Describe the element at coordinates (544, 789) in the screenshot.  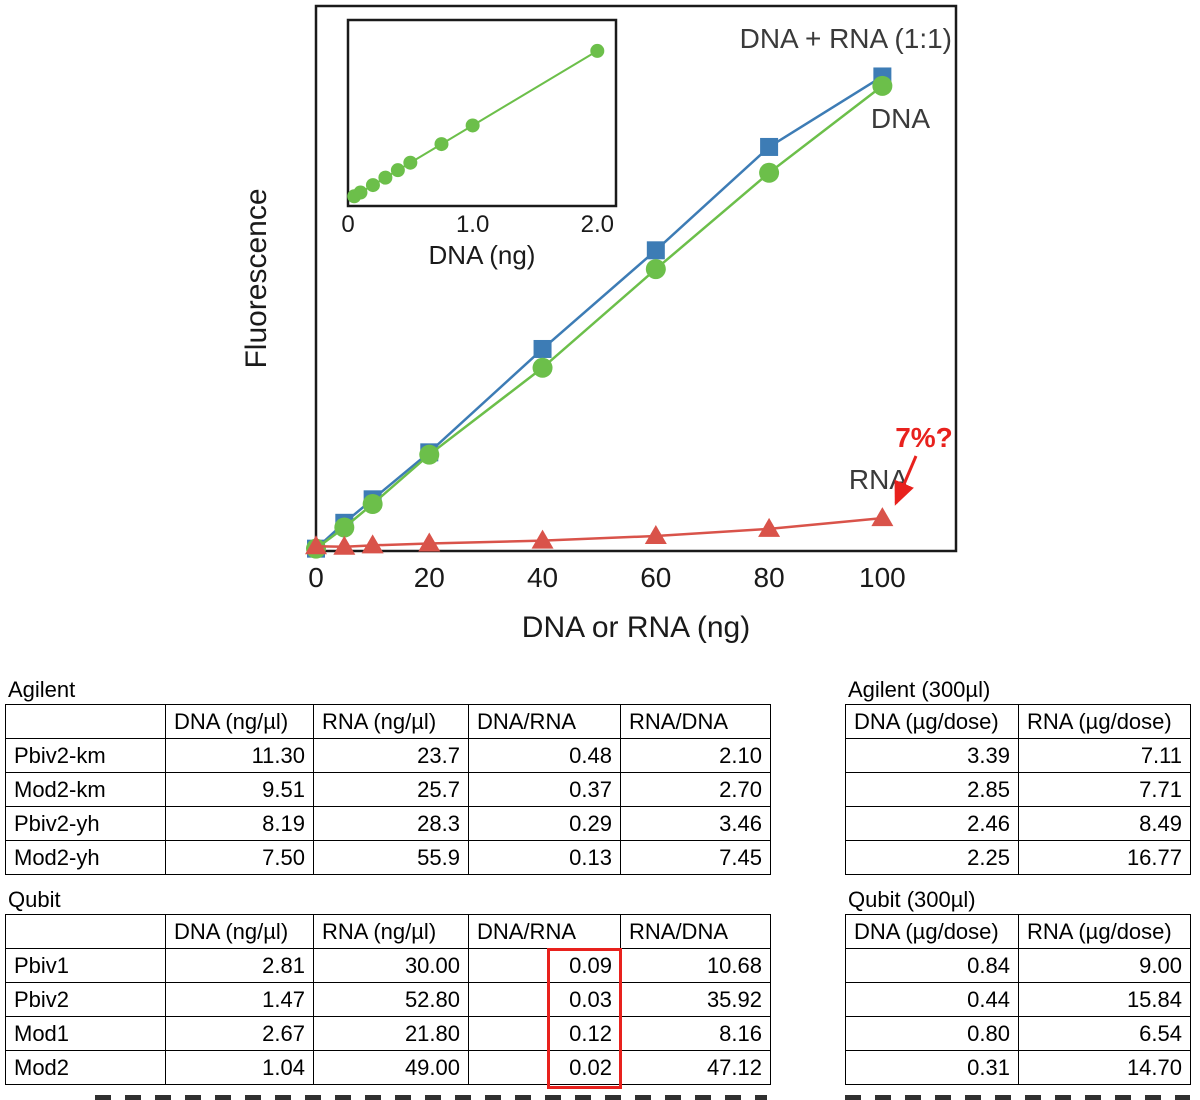
I see `value-cell: 0.37` at that location.